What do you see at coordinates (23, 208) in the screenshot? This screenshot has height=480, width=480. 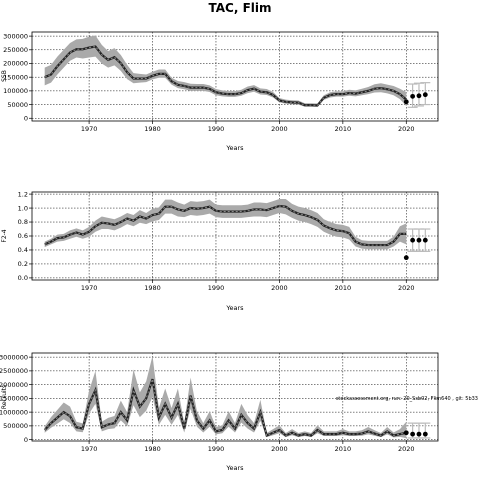 I see `y-tick-label: 1.0` at bounding box center [23, 208].